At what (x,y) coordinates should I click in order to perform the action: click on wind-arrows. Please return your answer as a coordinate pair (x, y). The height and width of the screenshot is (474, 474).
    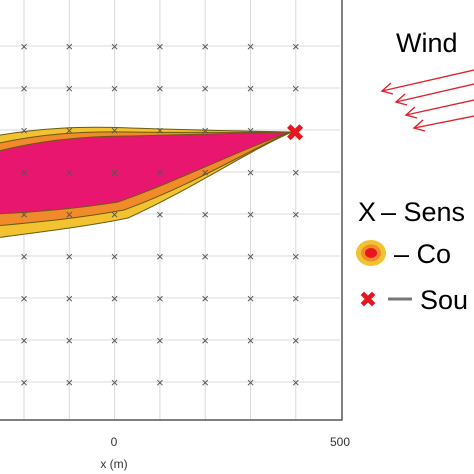
    Looking at the image, I should click on (427, 100).